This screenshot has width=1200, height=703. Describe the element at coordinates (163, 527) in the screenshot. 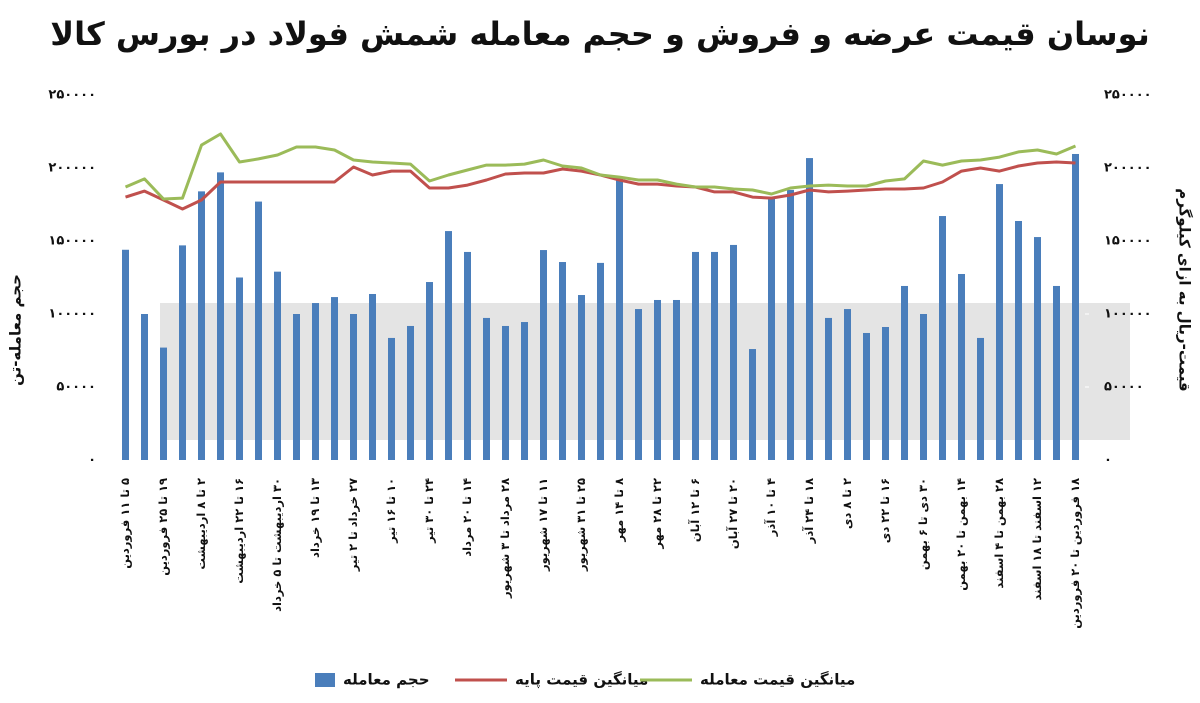

I see `x-tick-label: ۱۹ تا ۲۵ فروردین` at that location.